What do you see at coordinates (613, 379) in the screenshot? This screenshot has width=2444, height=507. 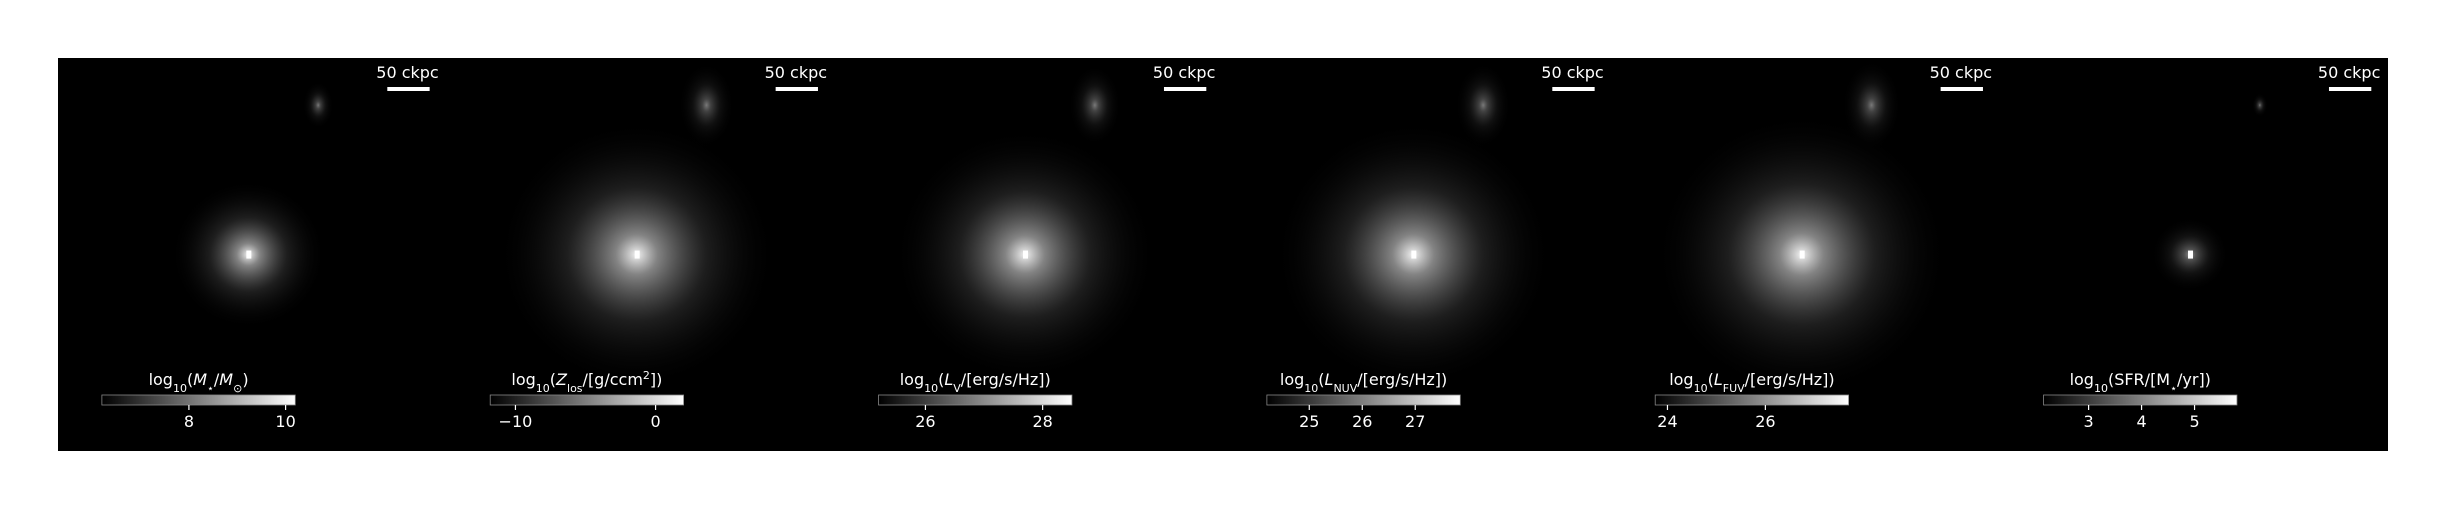 I see `colorbar-label-part: /[g/ccm` at bounding box center [613, 379].